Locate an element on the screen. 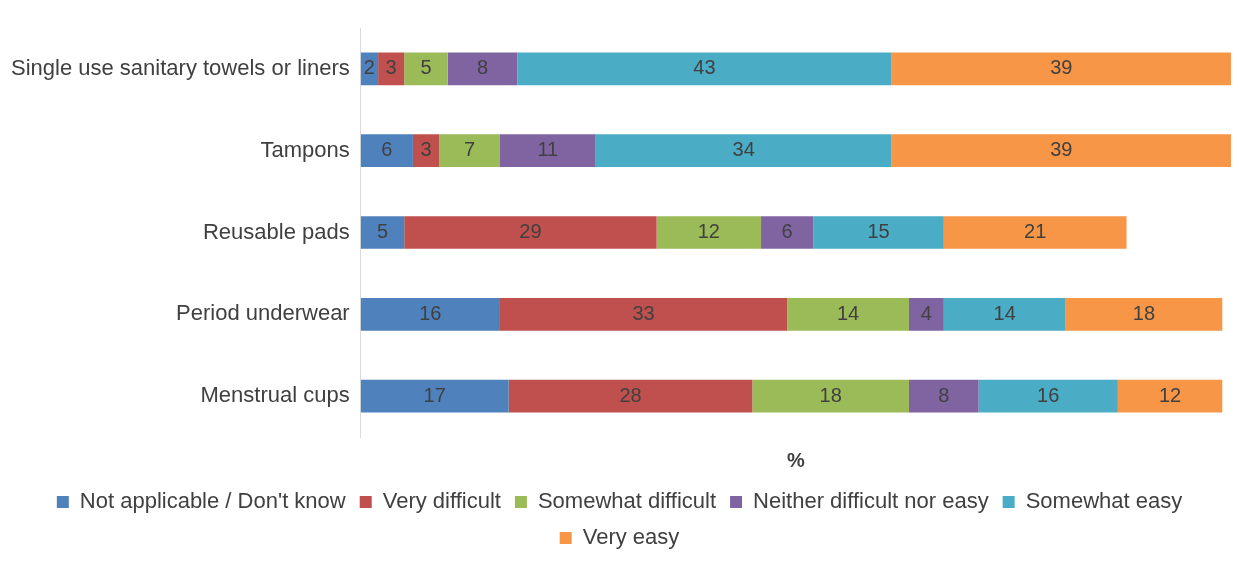  data-label: 4 is located at coordinates (926, 312).